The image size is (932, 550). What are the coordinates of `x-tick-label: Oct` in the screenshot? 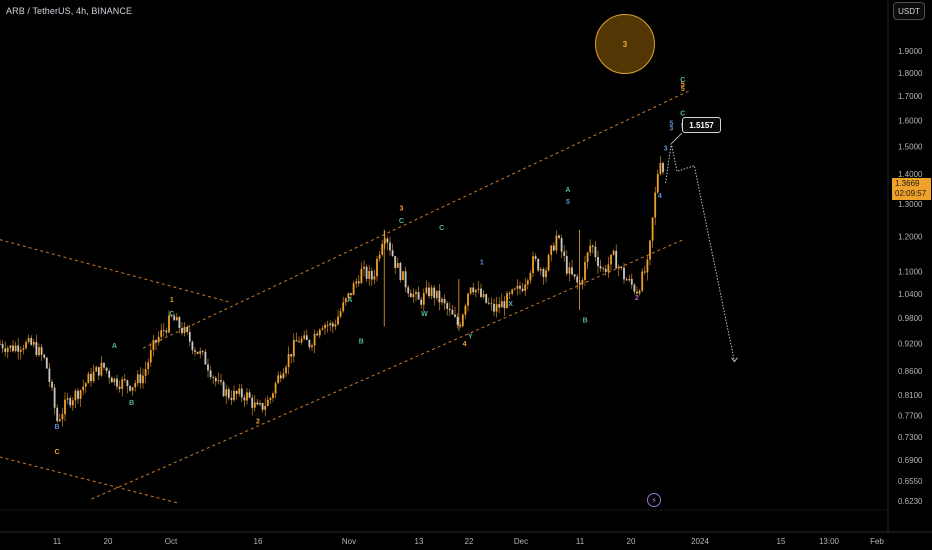 It's located at (171, 541).